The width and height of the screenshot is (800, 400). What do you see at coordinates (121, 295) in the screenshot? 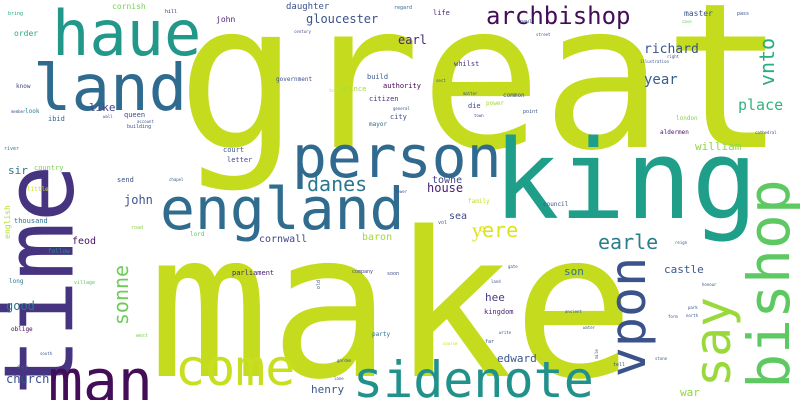
I see `word-sonne: sonne` at bounding box center [121, 295].